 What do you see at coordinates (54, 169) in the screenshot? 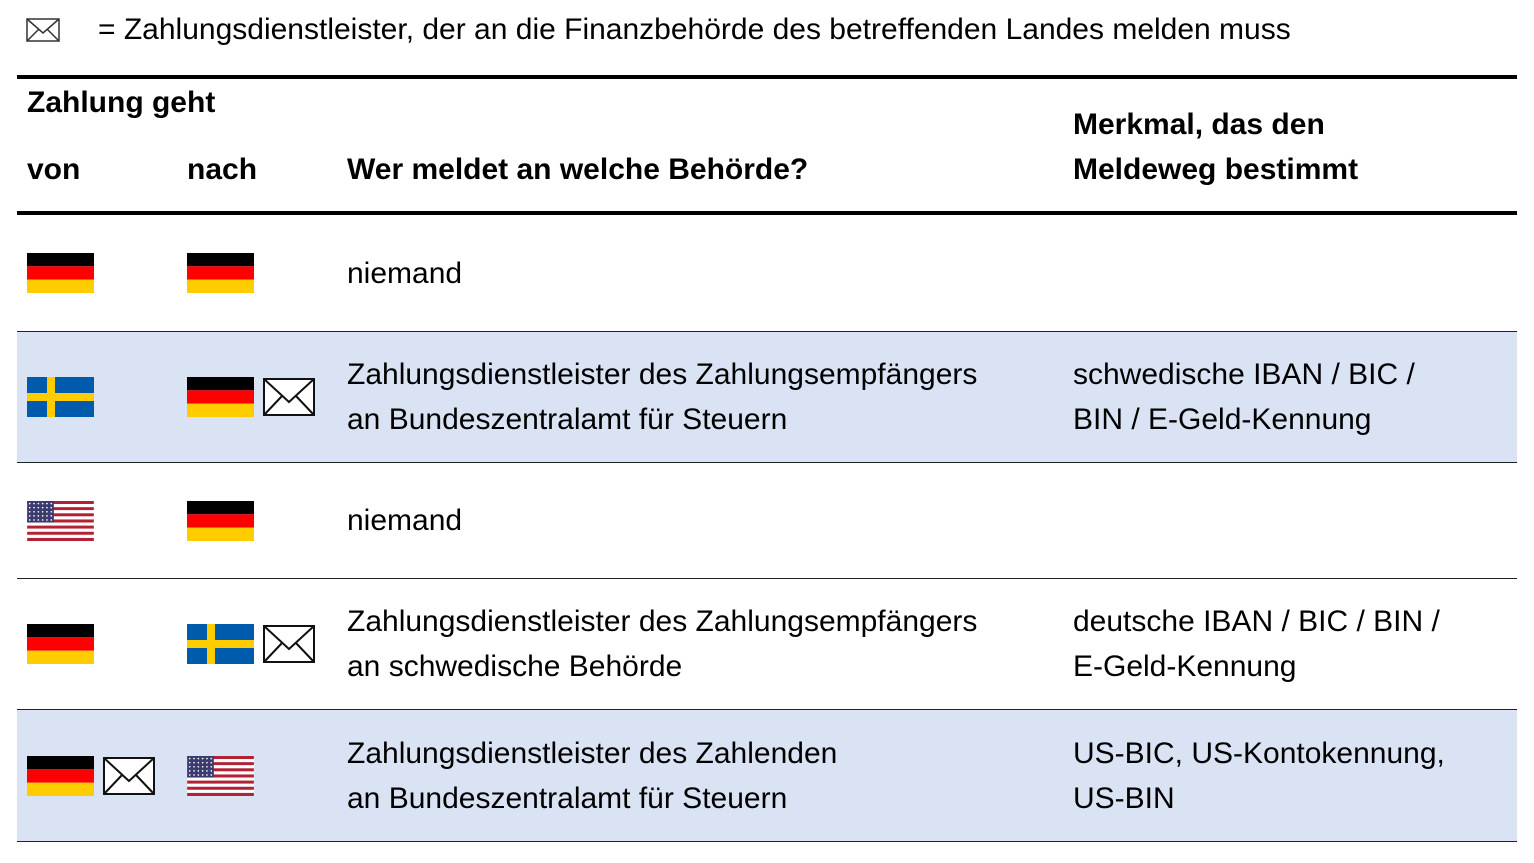
I see `header-von: von` at bounding box center [54, 169].